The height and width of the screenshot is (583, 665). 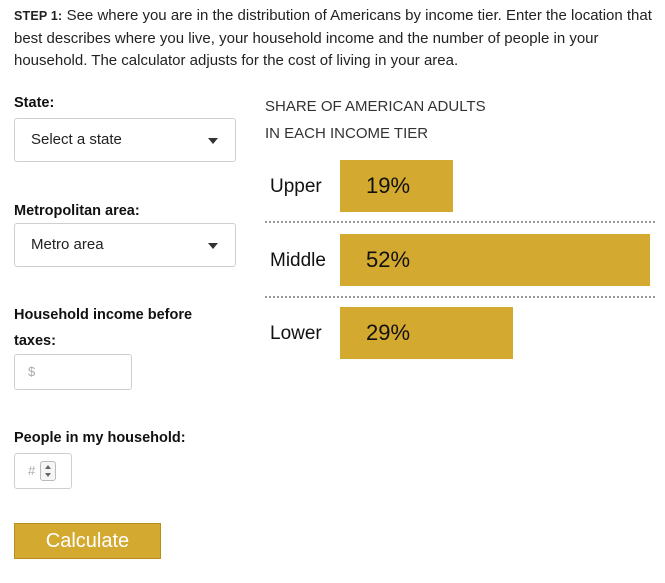 I want to click on people-label: People in my household:, so click(x=100, y=438).